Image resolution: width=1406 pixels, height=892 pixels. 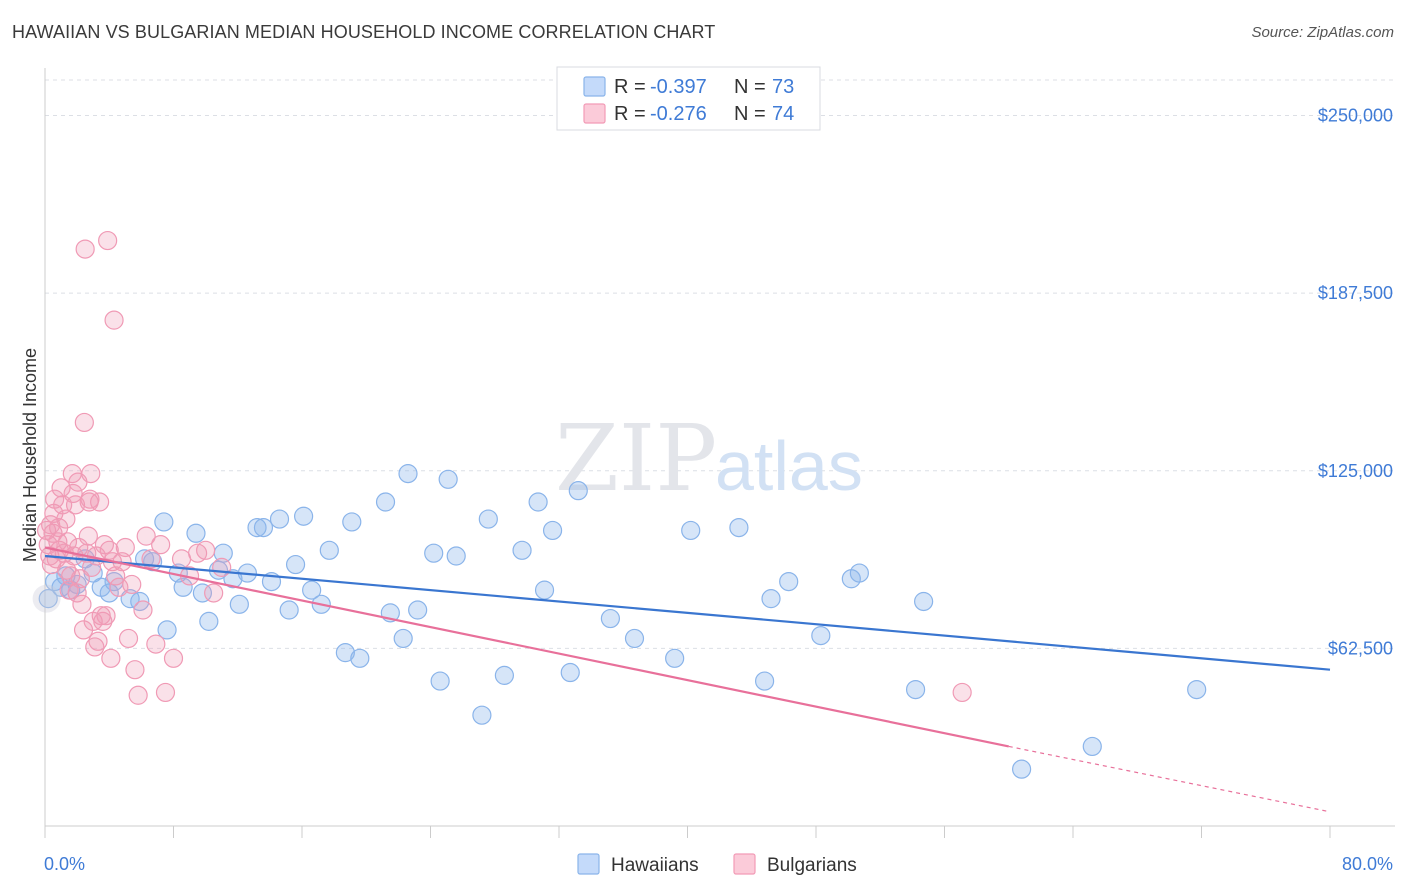 I want to click on bottom-legend-label-hawaiians: Hawaiians, so click(x=655, y=865).